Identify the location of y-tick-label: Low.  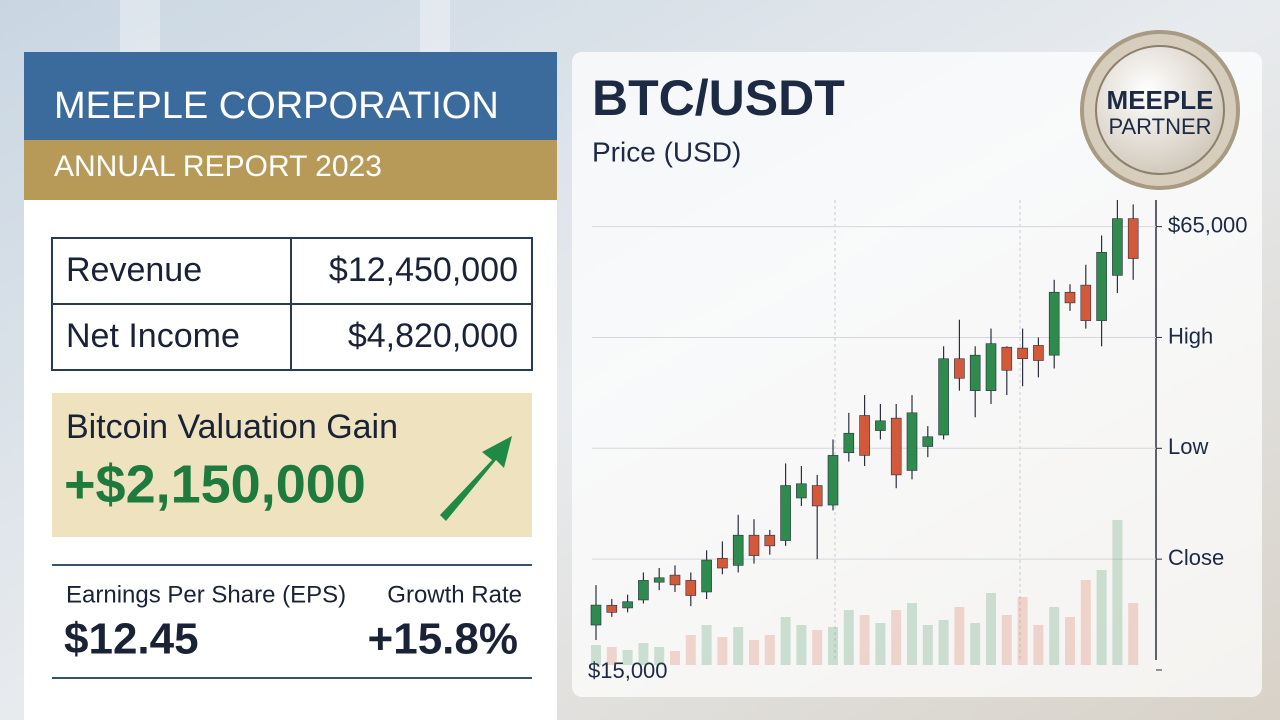
(1188, 446).